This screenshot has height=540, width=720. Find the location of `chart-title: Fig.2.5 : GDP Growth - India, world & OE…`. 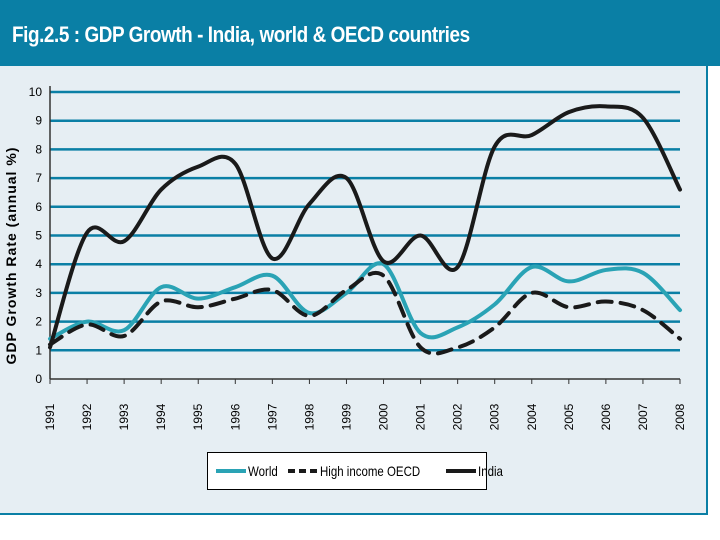

chart-title: Fig.2.5 : GDP Growth - India, world & OE… is located at coordinates (241, 34).